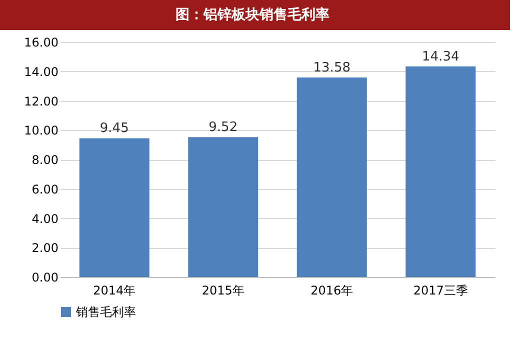 The width and height of the screenshot is (520, 347). I want to click on y-tick-label: 12.00, so click(41, 101).